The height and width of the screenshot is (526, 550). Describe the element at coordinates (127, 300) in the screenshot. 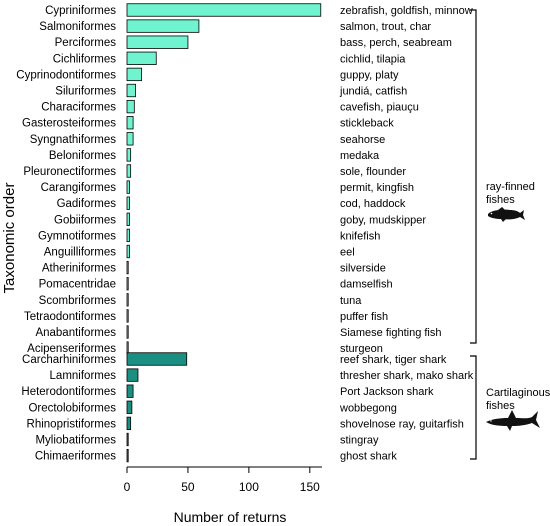

I see `bar-scombriformes` at that location.